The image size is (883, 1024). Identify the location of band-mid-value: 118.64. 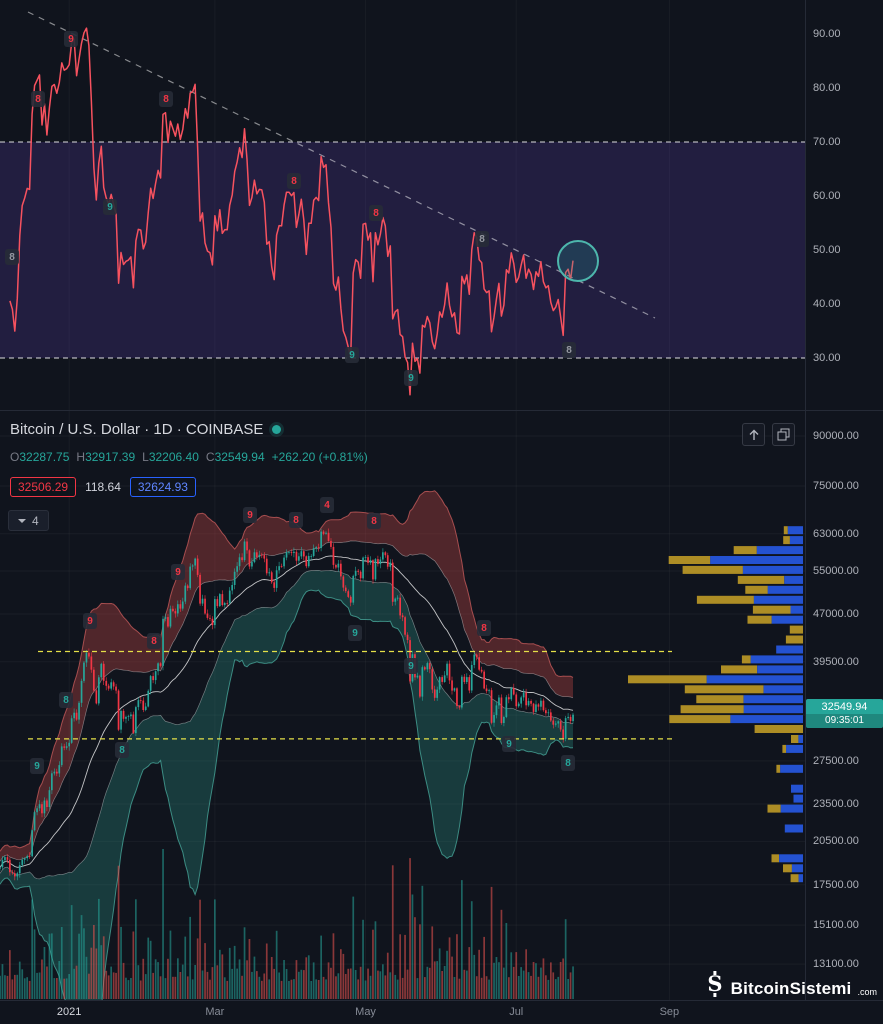
(103, 487).